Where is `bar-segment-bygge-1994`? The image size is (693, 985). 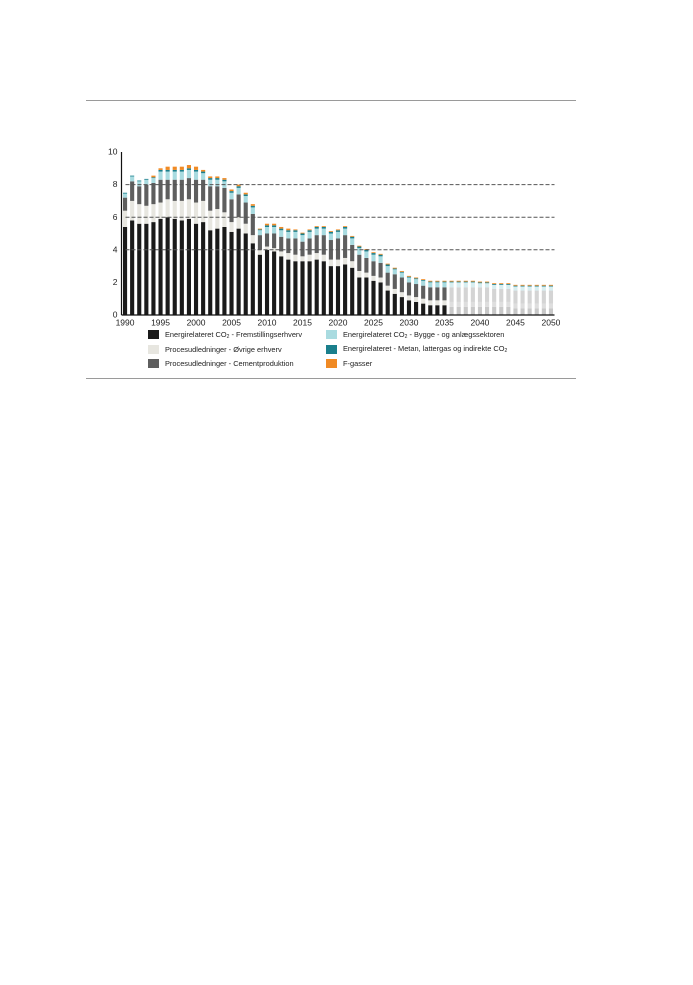
bar-segment-bygge-1994 is located at coordinates (153, 180).